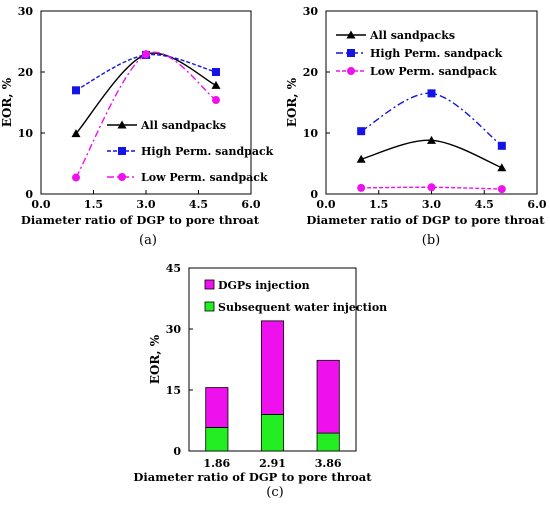 The width and height of the screenshot is (550, 511). I want to click on panel-b-x-tick-label: 6.0, so click(536, 204).